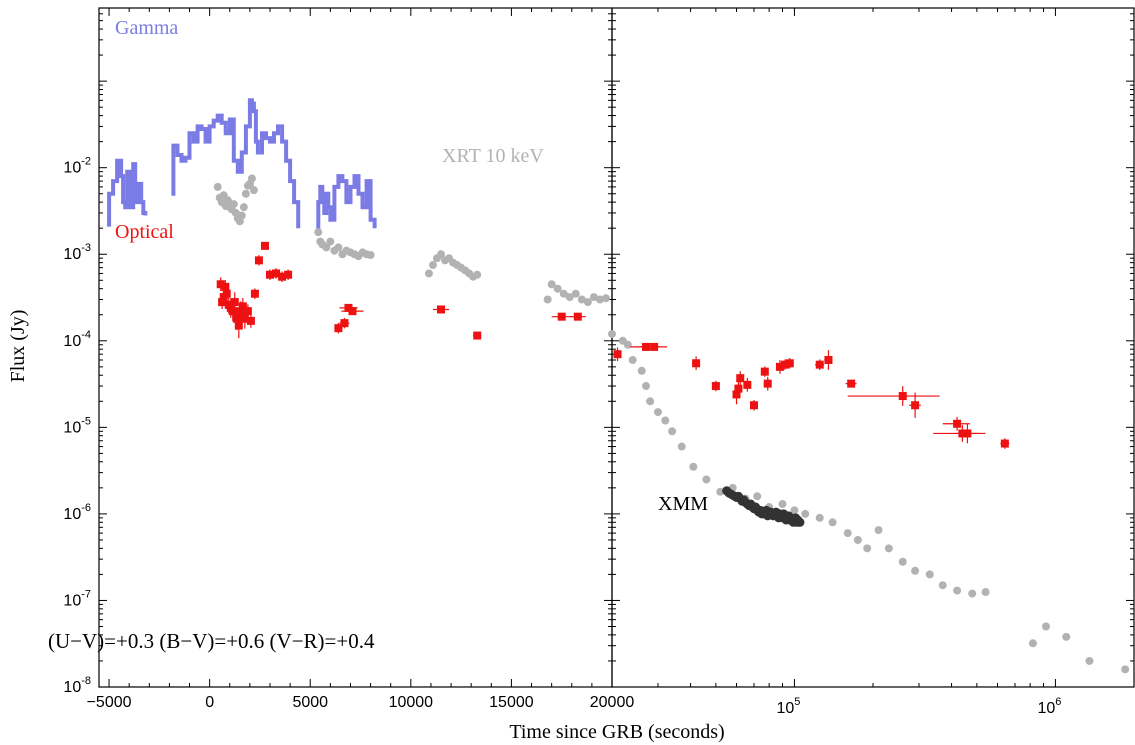 The width and height of the screenshot is (1135, 745). I want to click on y-tick-label: 10⁻⁸, so click(77, 685).